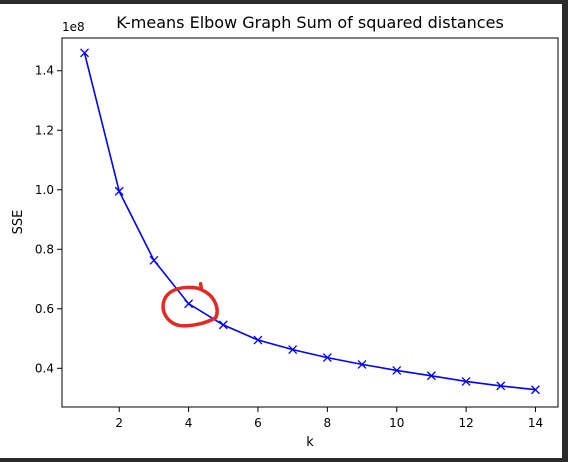 This screenshot has height=462, width=568. What do you see at coordinates (18, 222) in the screenshot?
I see `y-axis-label: SSE` at bounding box center [18, 222].